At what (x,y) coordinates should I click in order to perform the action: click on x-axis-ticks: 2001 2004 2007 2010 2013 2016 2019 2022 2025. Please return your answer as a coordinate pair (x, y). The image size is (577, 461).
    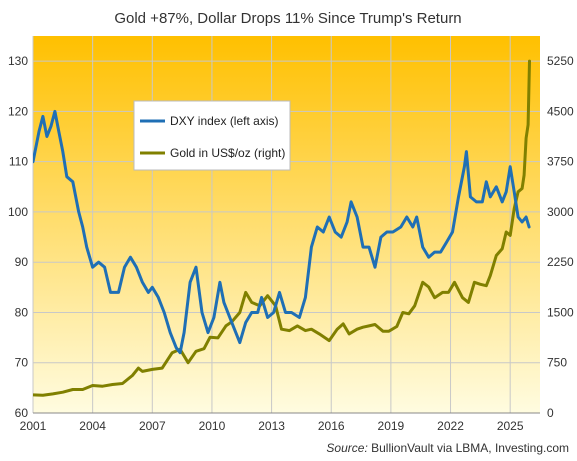
    Looking at the image, I should click on (272, 426).